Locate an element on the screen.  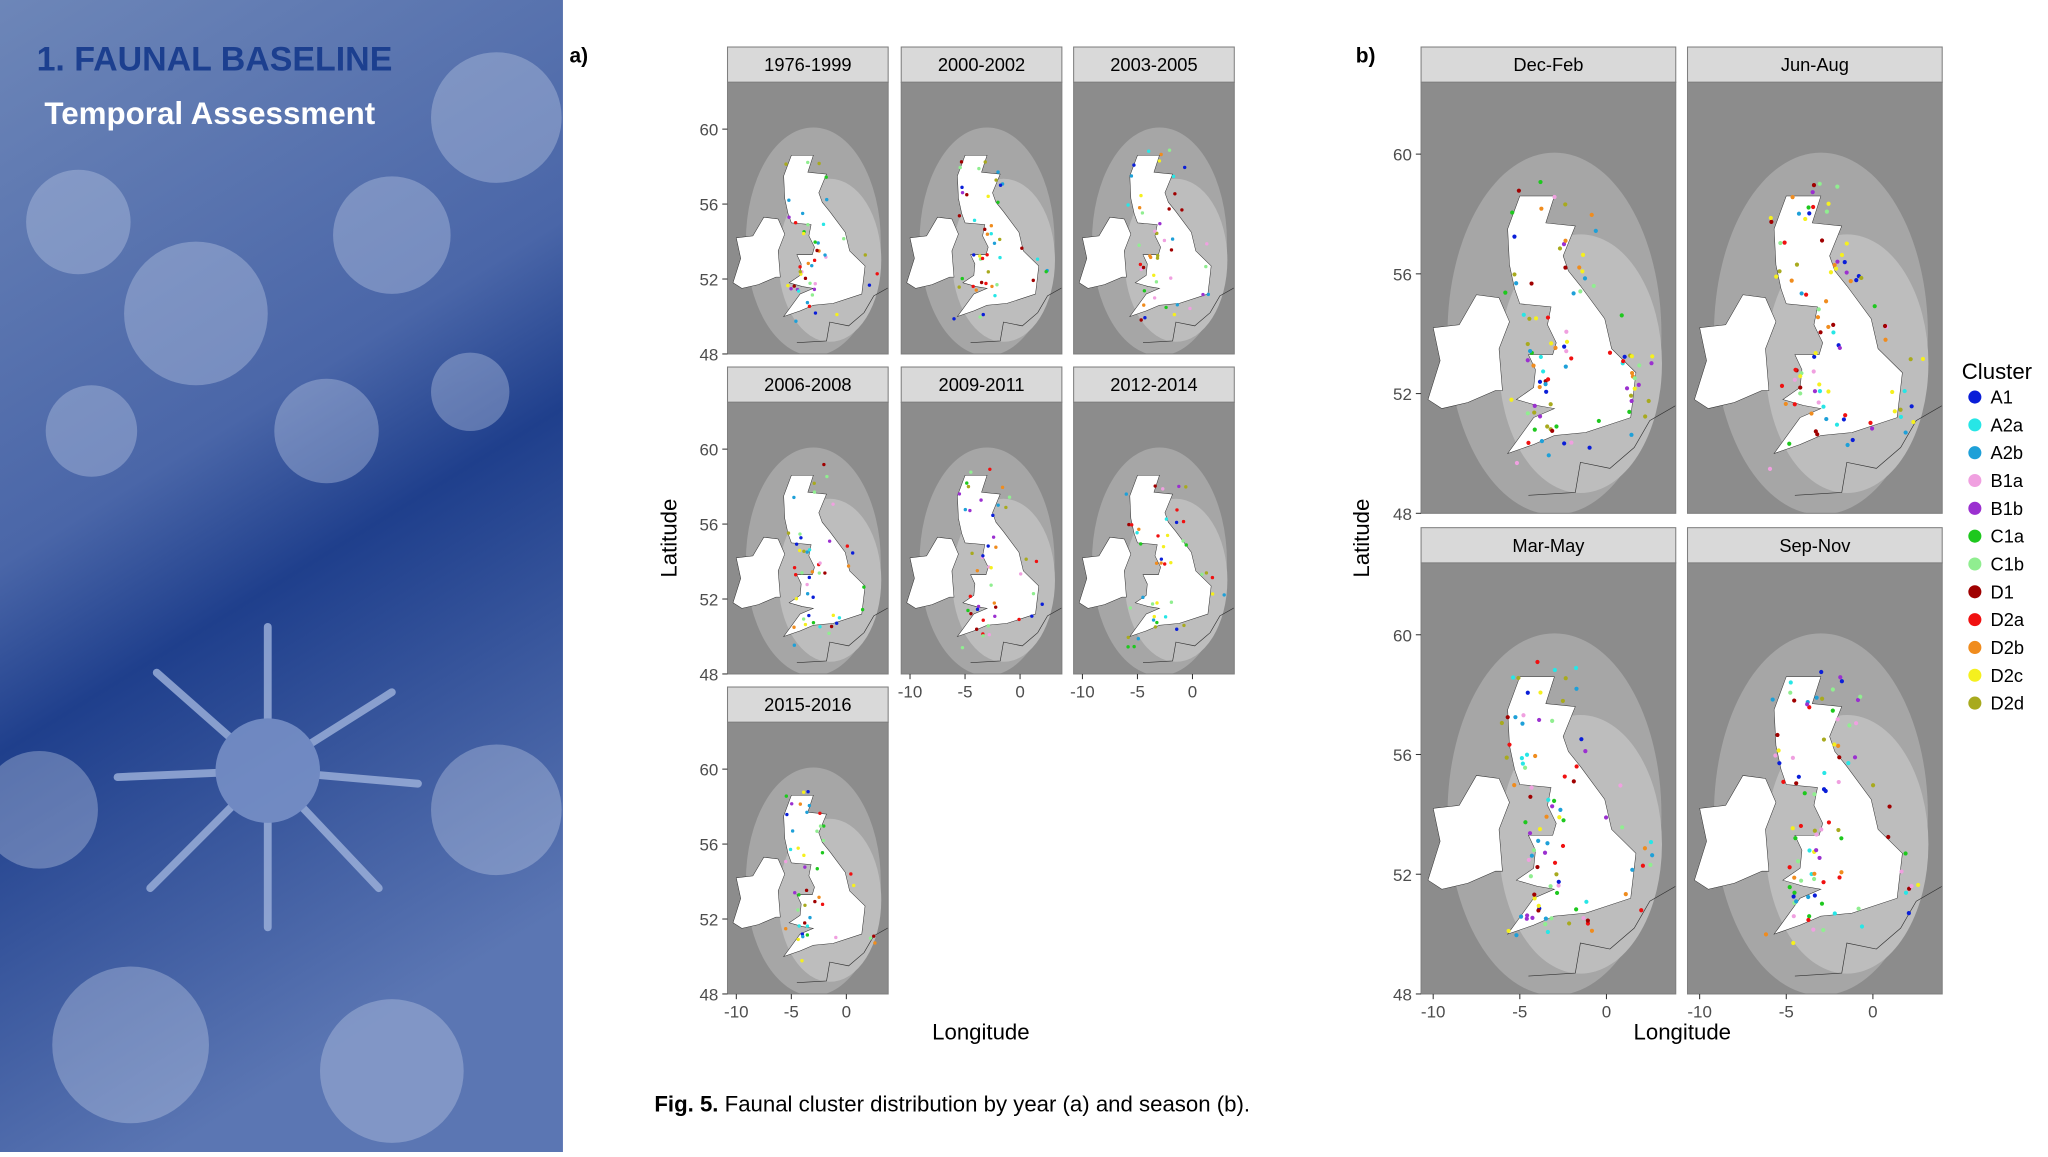
x-tick-label: 0 is located at coordinates (1019, 691).